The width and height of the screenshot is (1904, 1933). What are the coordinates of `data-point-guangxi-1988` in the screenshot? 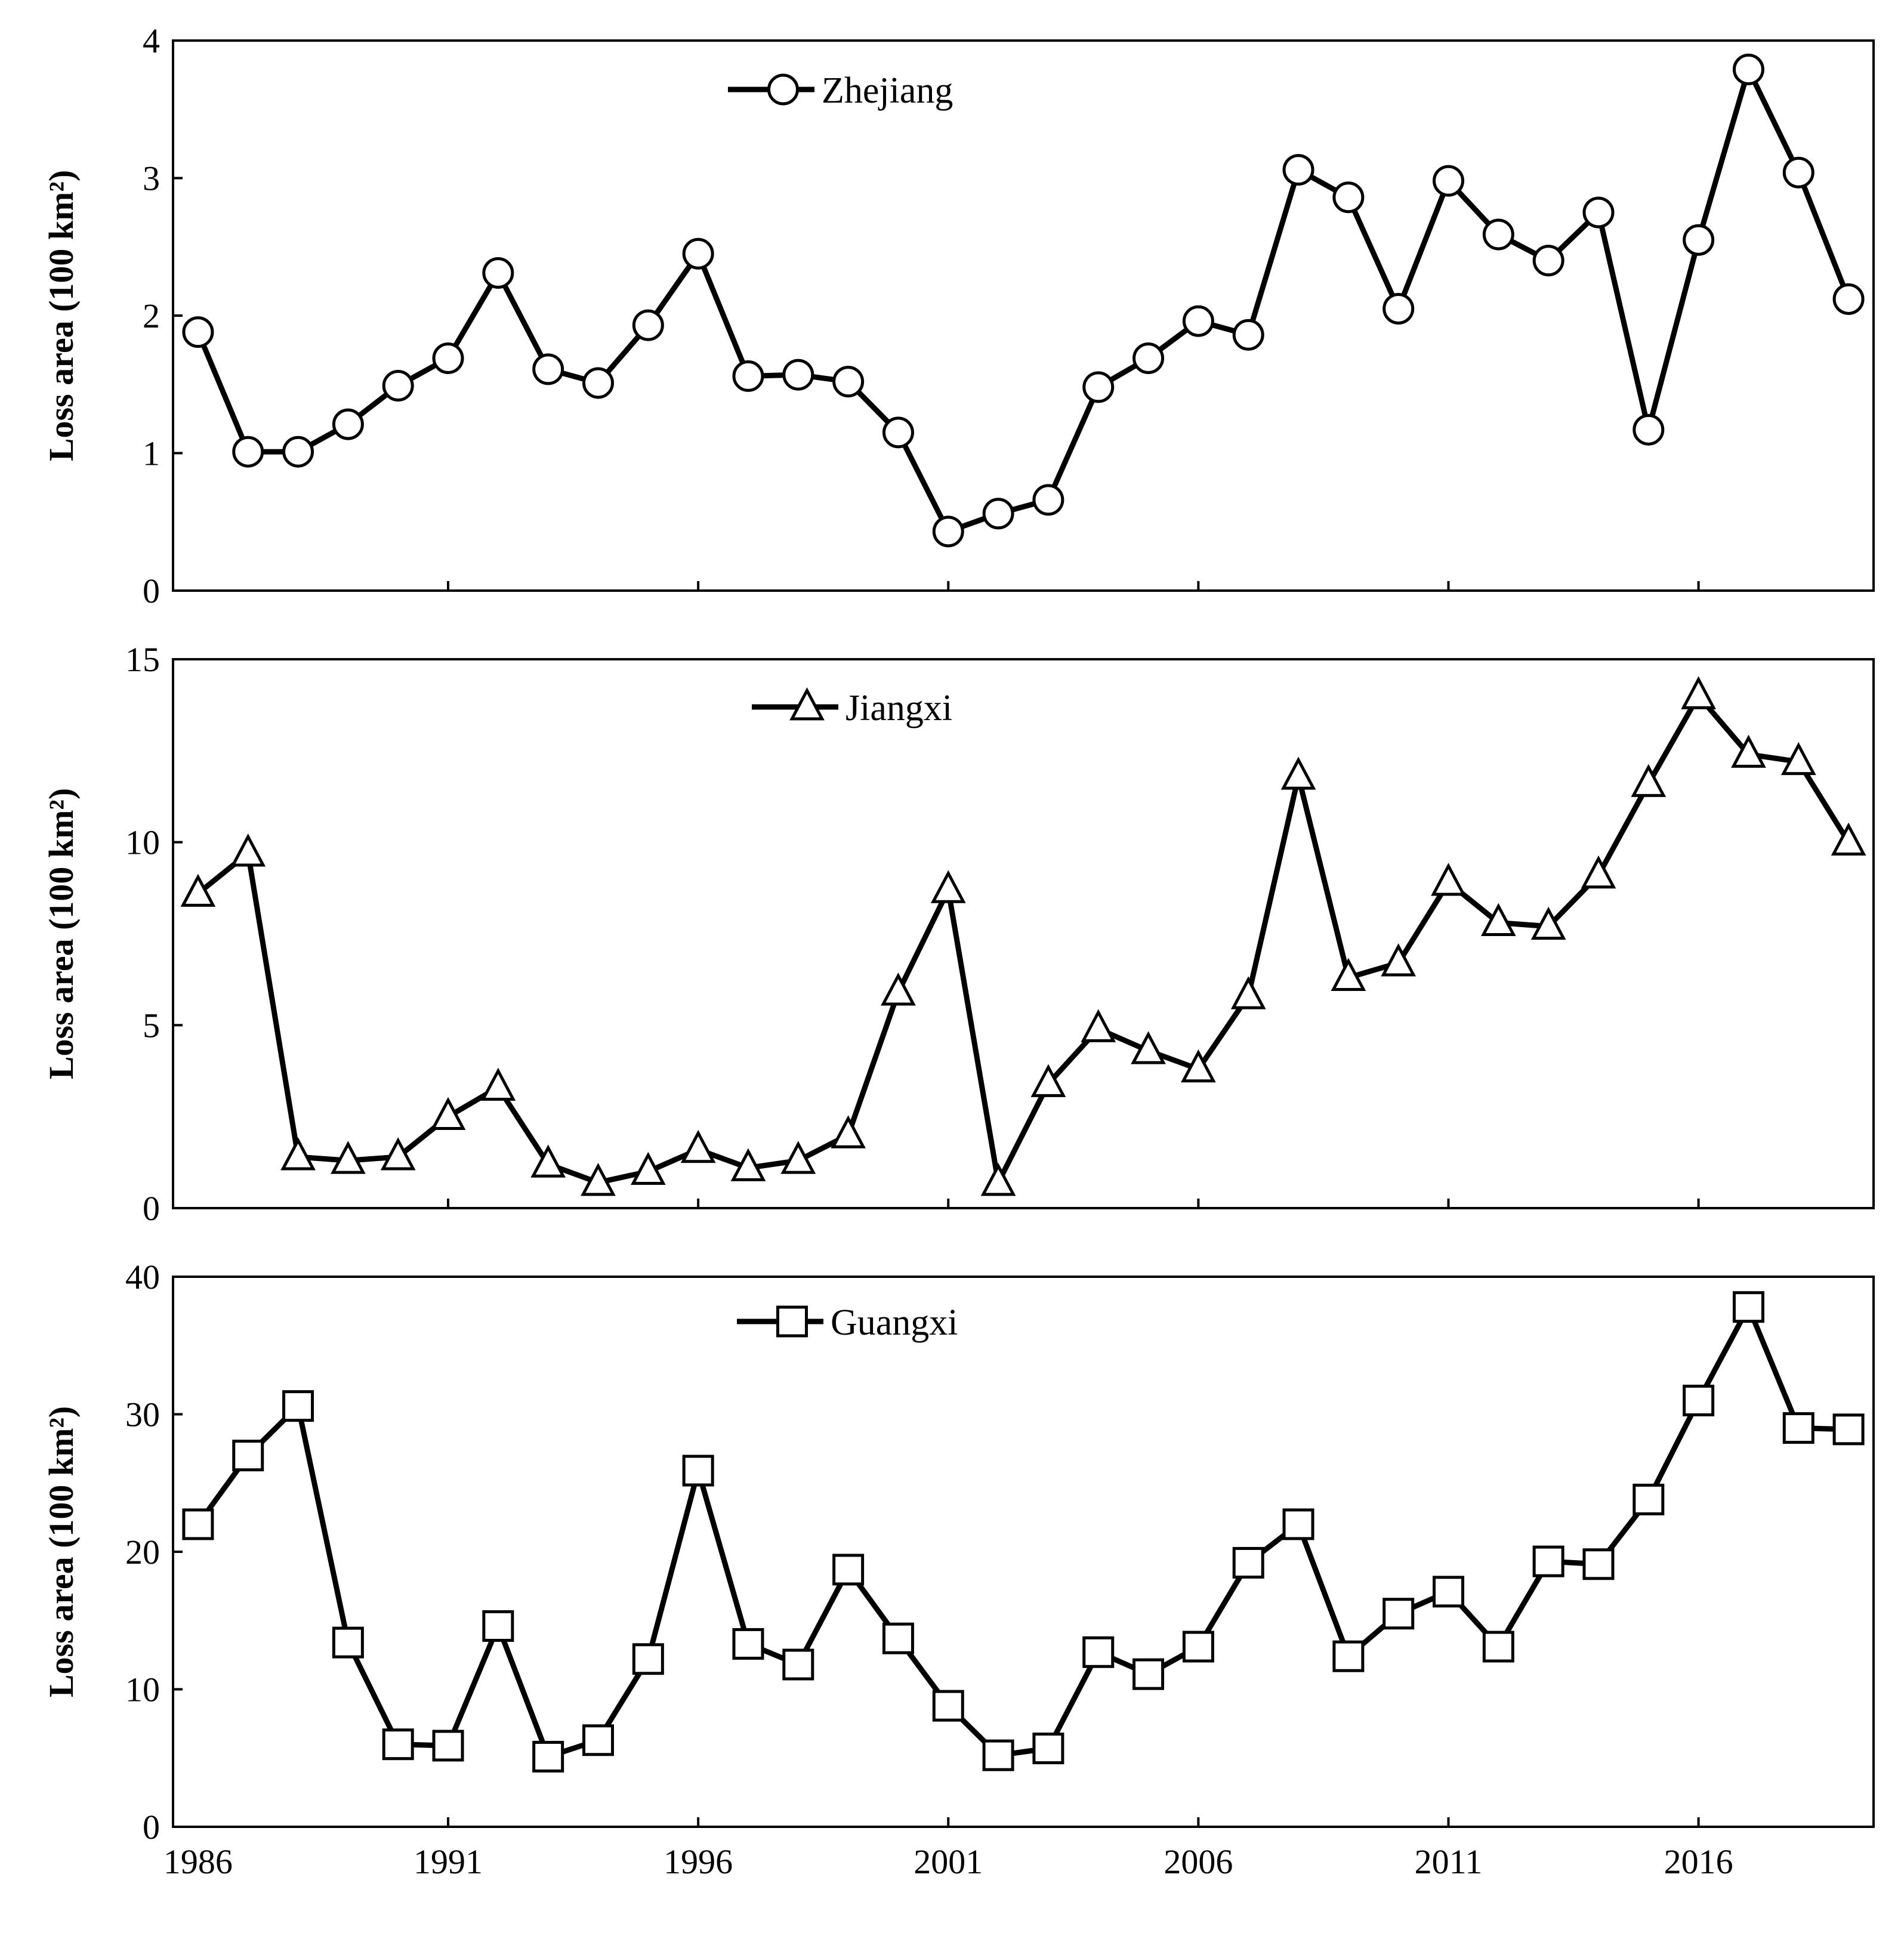 It's located at (298, 1406).